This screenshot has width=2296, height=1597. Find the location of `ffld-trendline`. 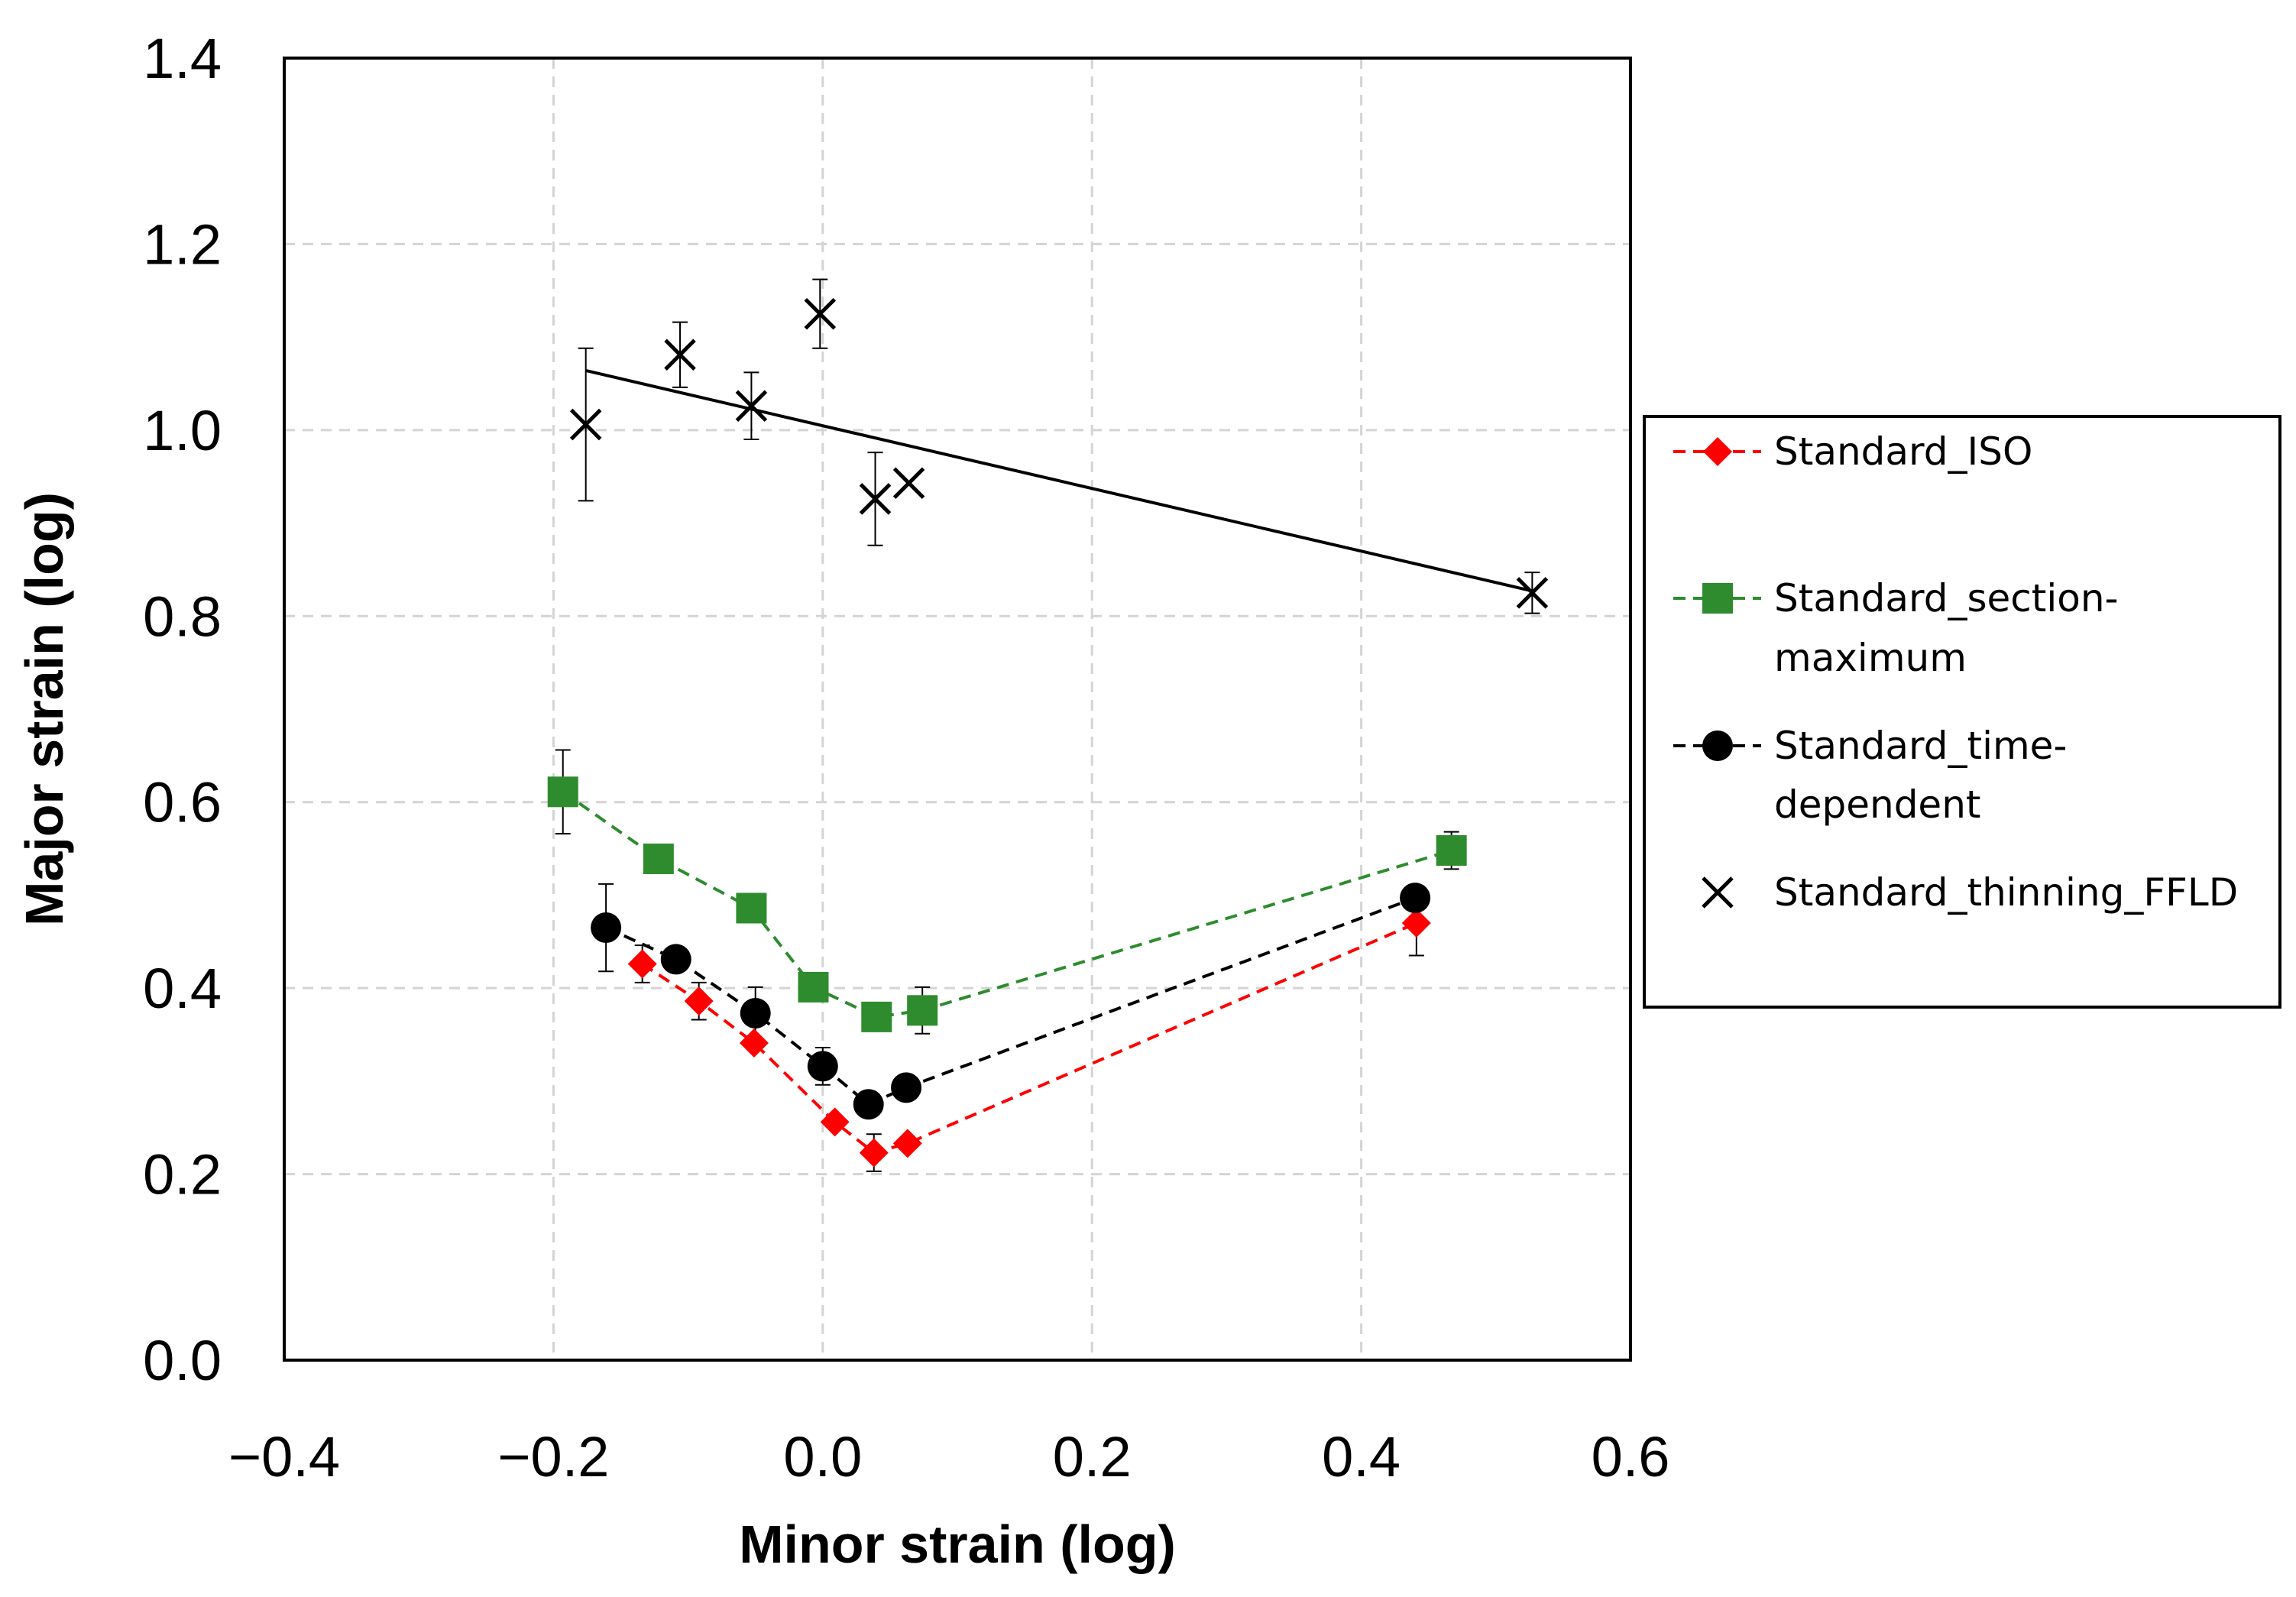

ffld-trendline is located at coordinates (1059, 481).